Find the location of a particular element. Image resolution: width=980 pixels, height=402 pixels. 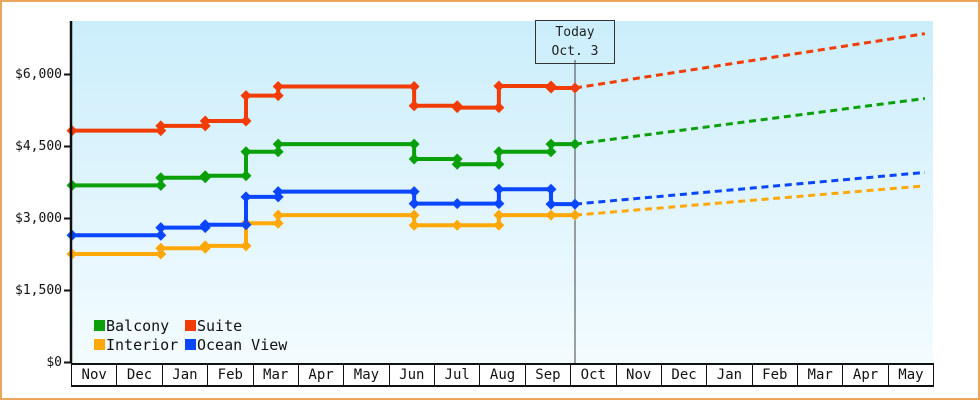

y-axis-label: $4,500 is located at coordinates (38, 146).